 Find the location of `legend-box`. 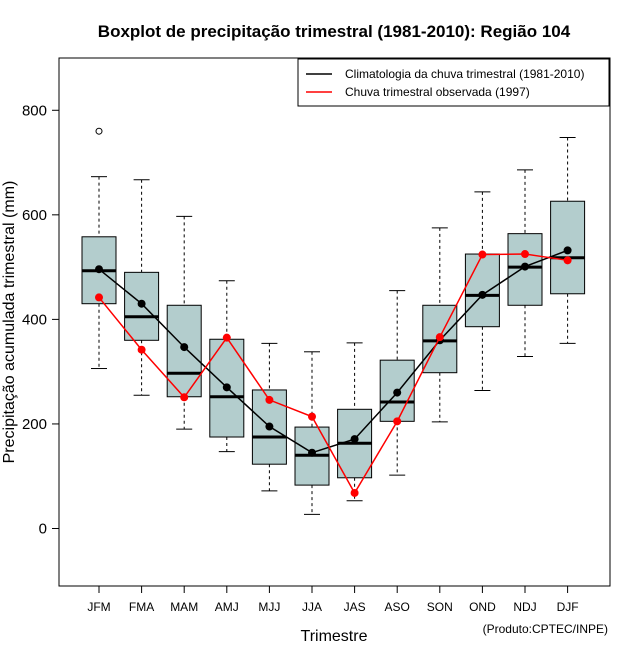

legend-box is located at coordinates (453, 82).